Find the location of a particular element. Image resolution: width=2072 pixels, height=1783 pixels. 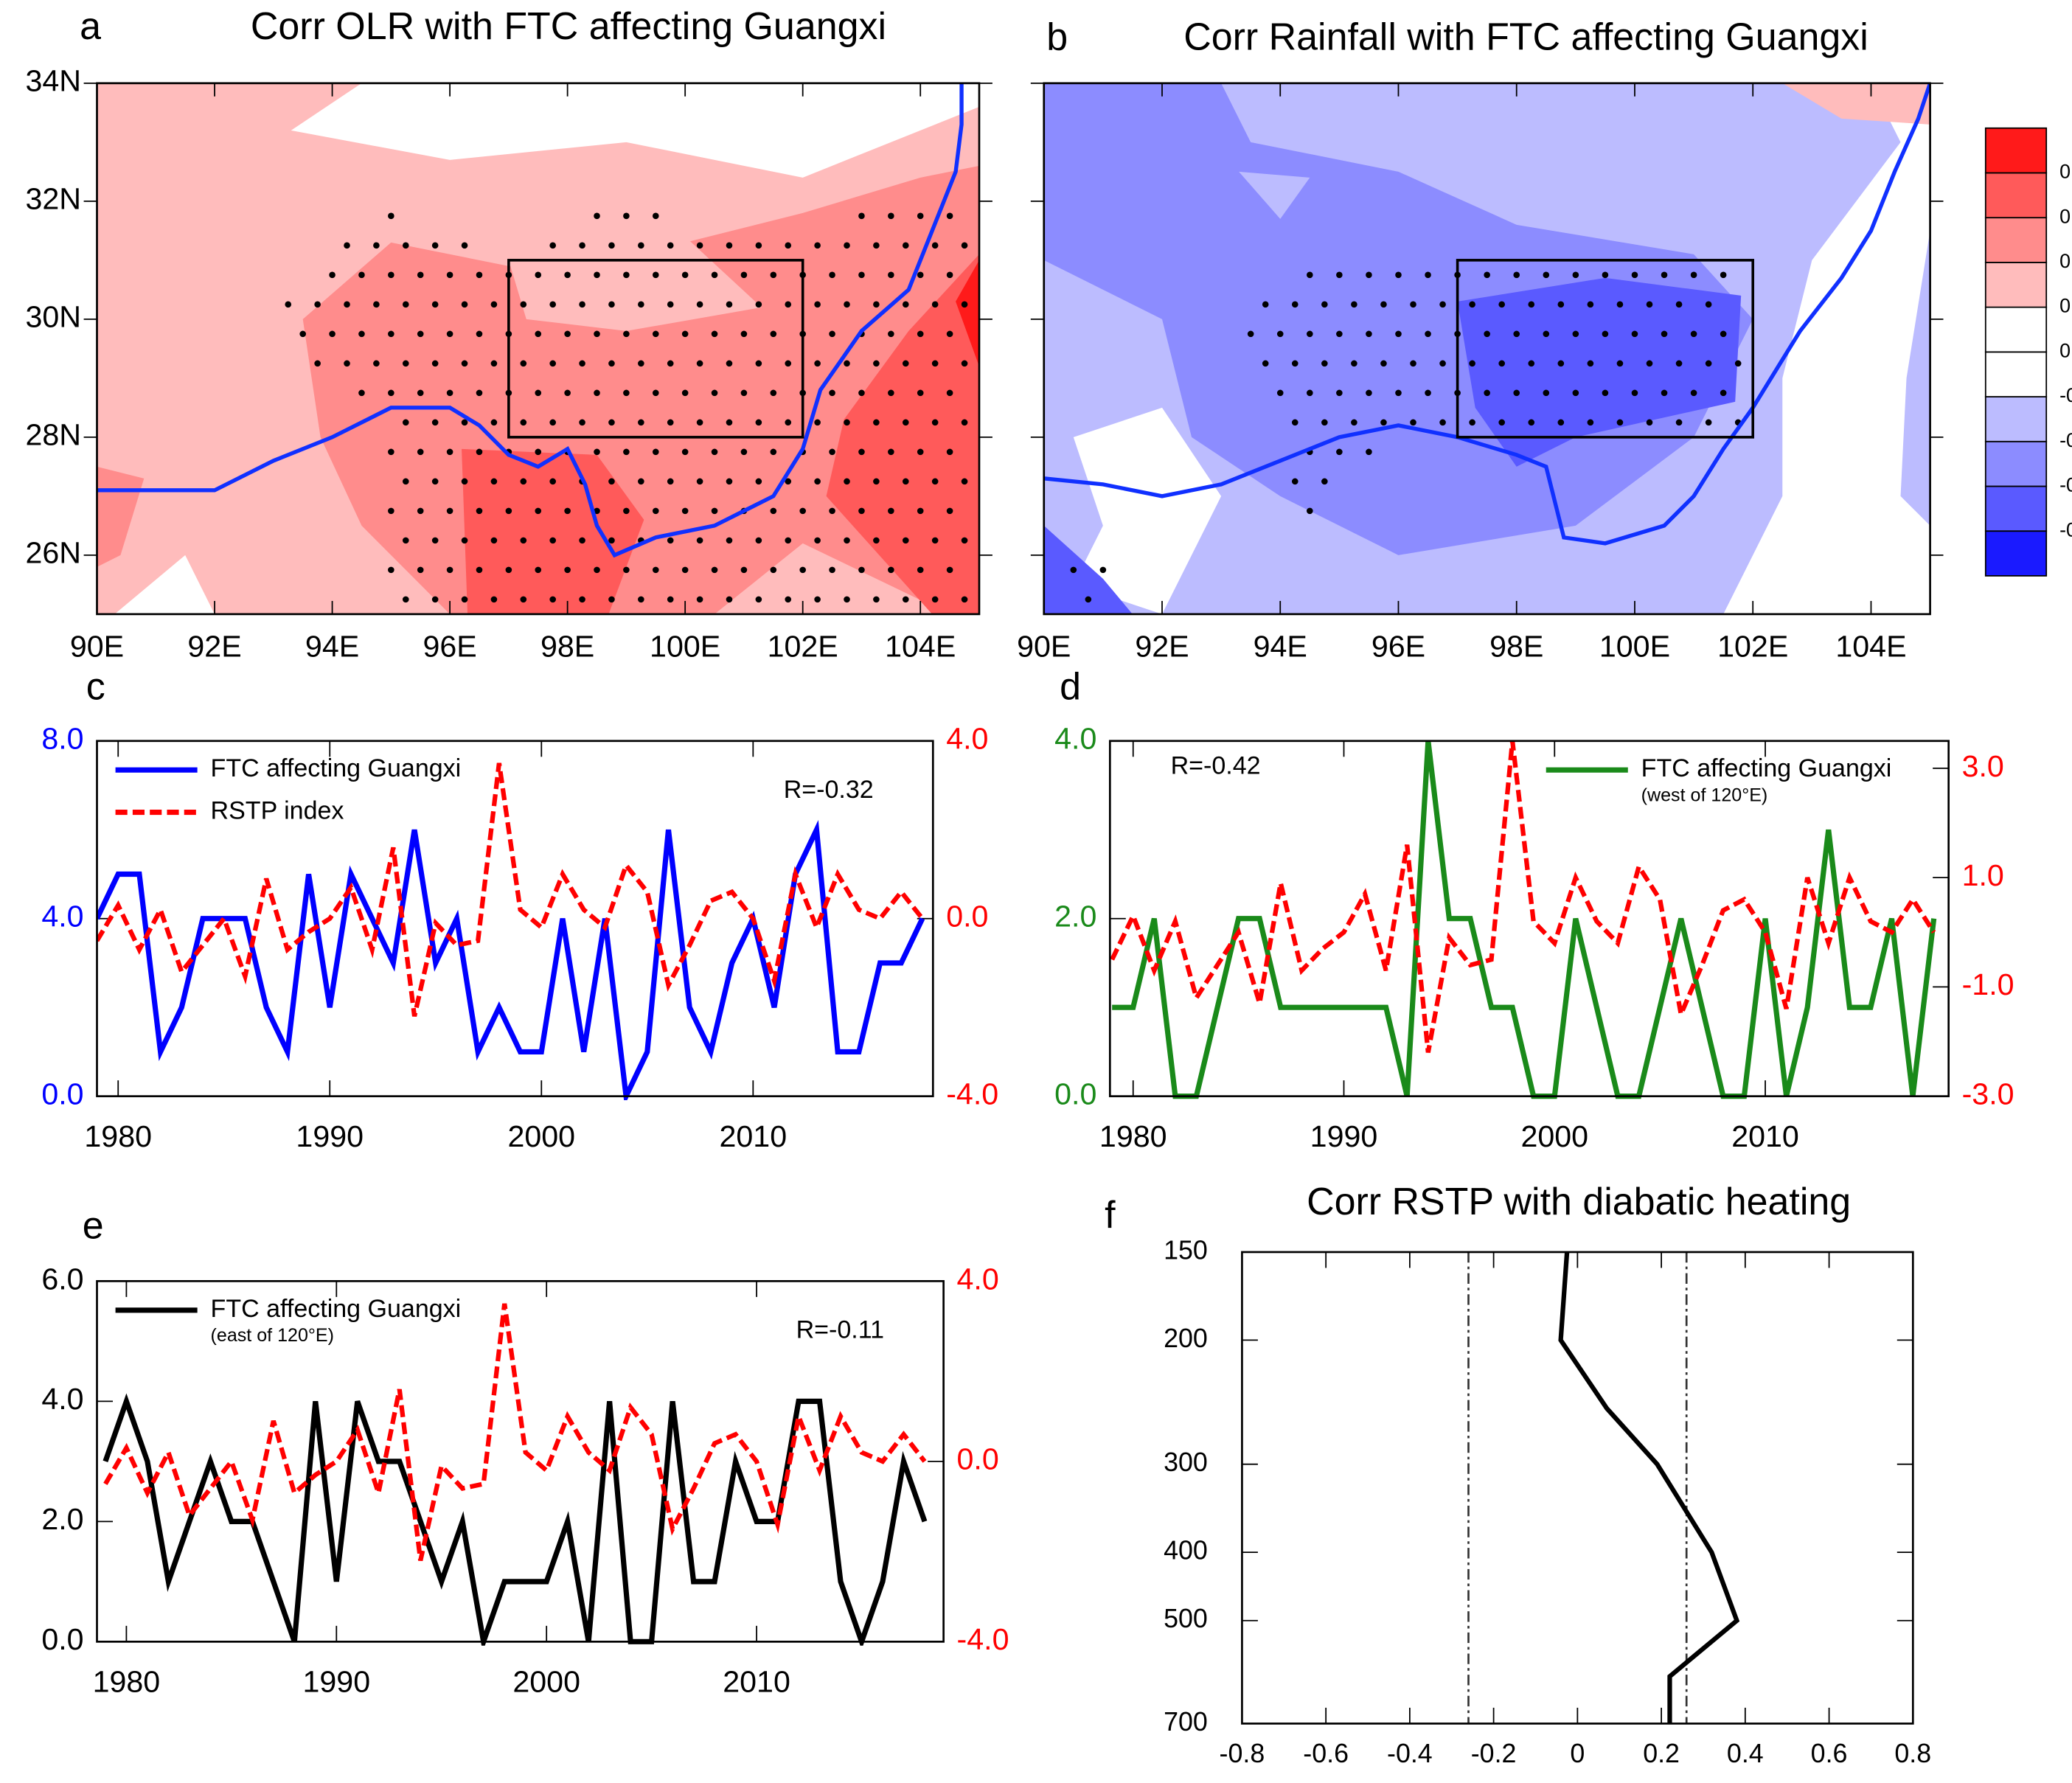

y-tick-label: 400 is located at coordinates (1186, 1550).